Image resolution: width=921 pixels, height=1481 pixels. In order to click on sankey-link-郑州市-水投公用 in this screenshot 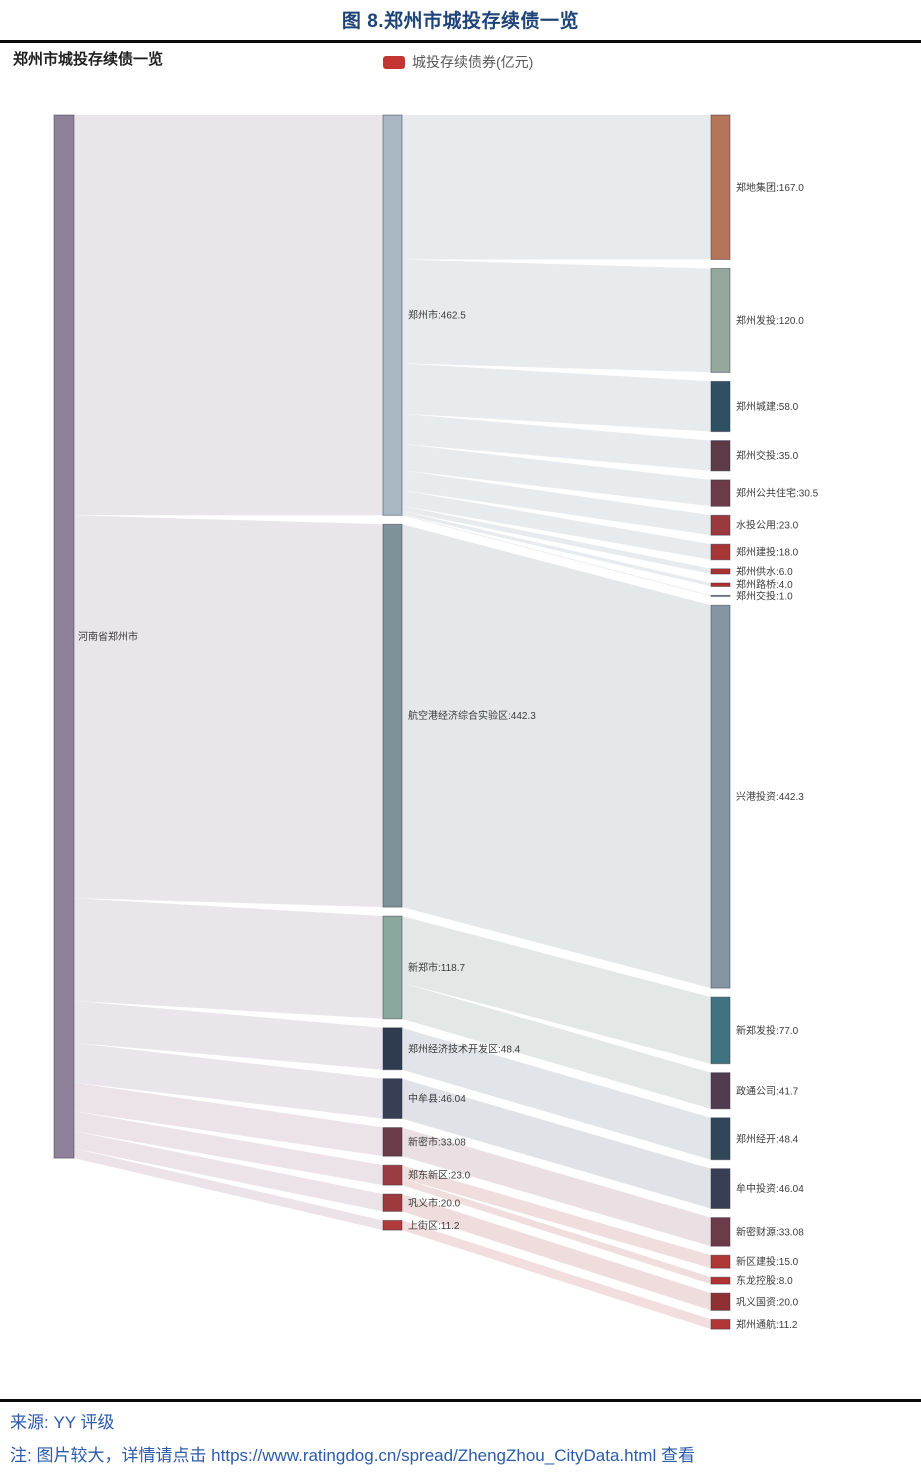, I will do `click(556, 503)`.